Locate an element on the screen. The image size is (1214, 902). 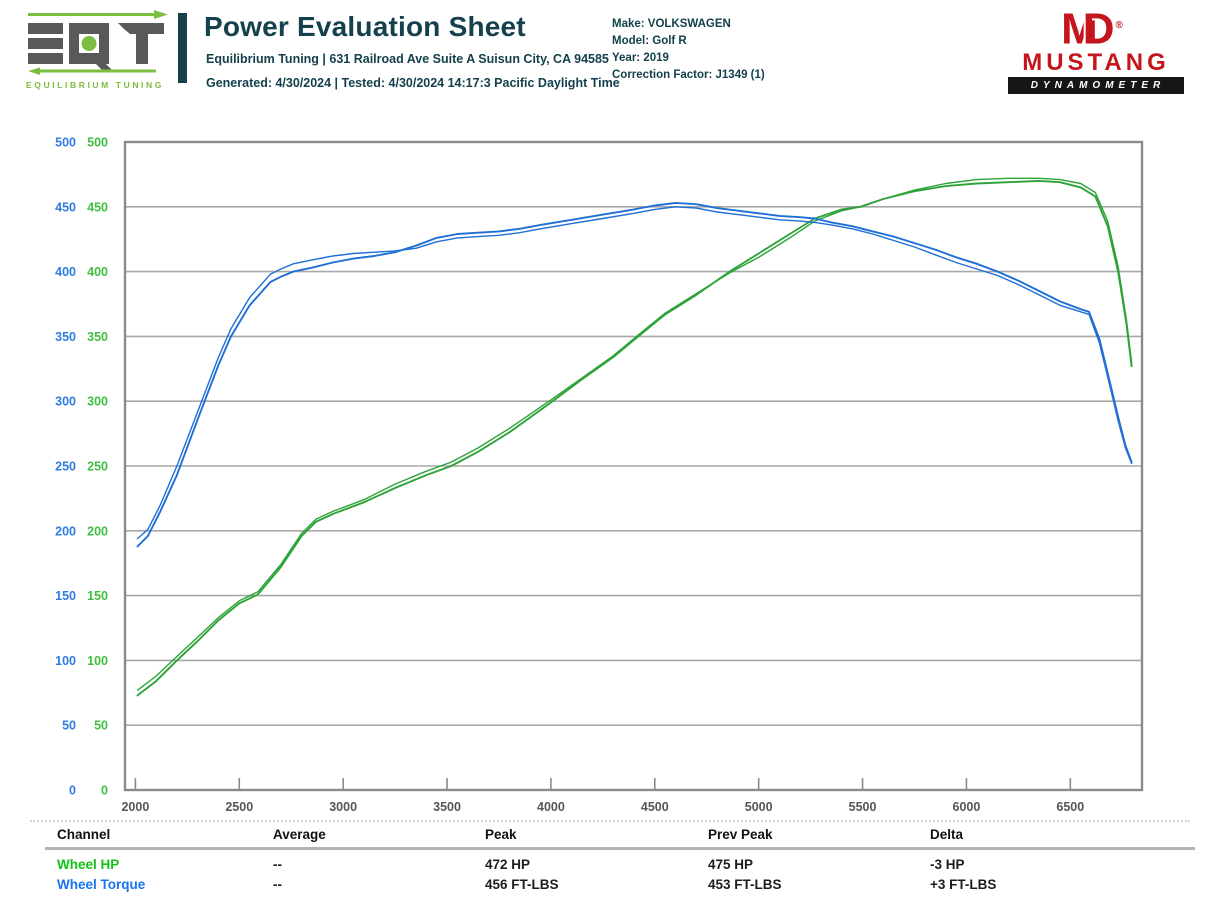
y-axis-label-power: 50 is located at coordinates (101, 726).